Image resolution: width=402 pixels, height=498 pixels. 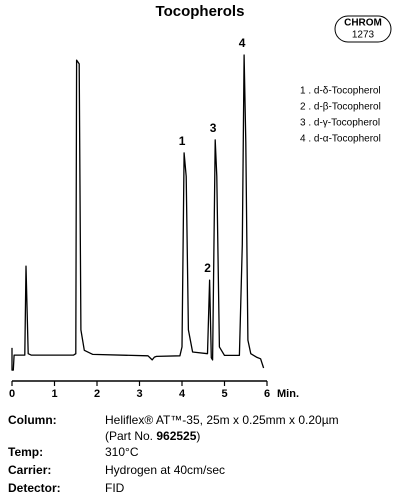 What do you see at coordinates (340, 91) in the screenshot?
I see `legend-entry: 1 . d-δ-Tocopherol` at bounding box center [340, 91].